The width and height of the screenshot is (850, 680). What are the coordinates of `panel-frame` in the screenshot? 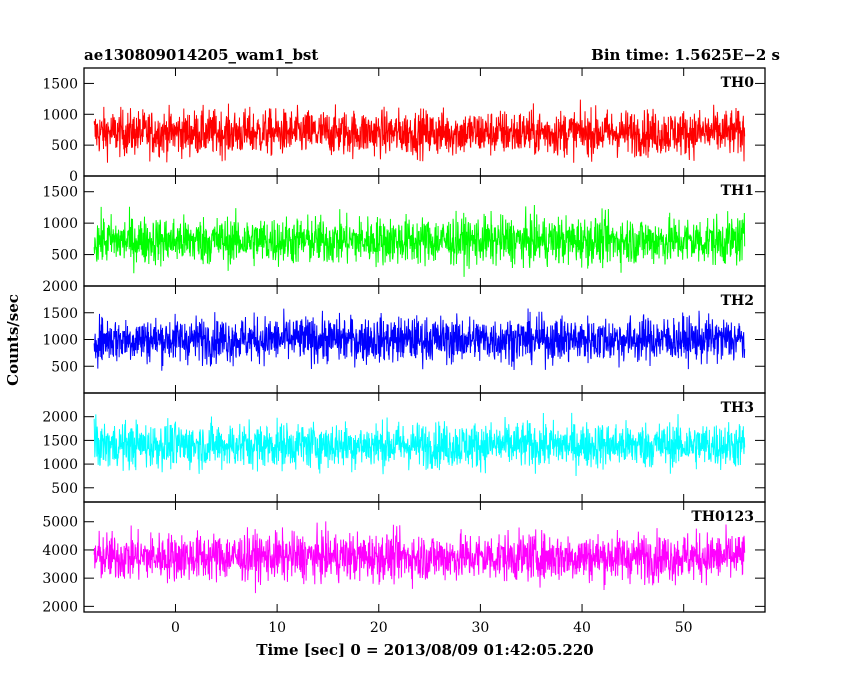 It's located at (424, 557).